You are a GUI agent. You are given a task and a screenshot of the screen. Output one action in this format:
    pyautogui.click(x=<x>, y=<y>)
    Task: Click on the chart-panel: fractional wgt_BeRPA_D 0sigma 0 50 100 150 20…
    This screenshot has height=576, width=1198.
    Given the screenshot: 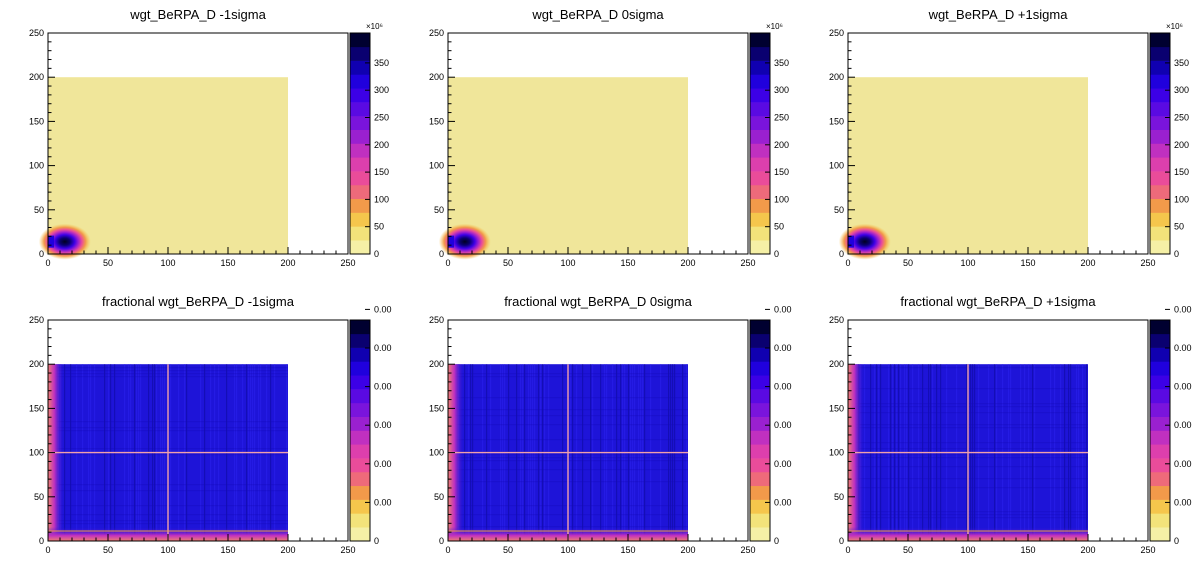 What is the action you would take?
    pyautogui.click(x=610, y=424)
    